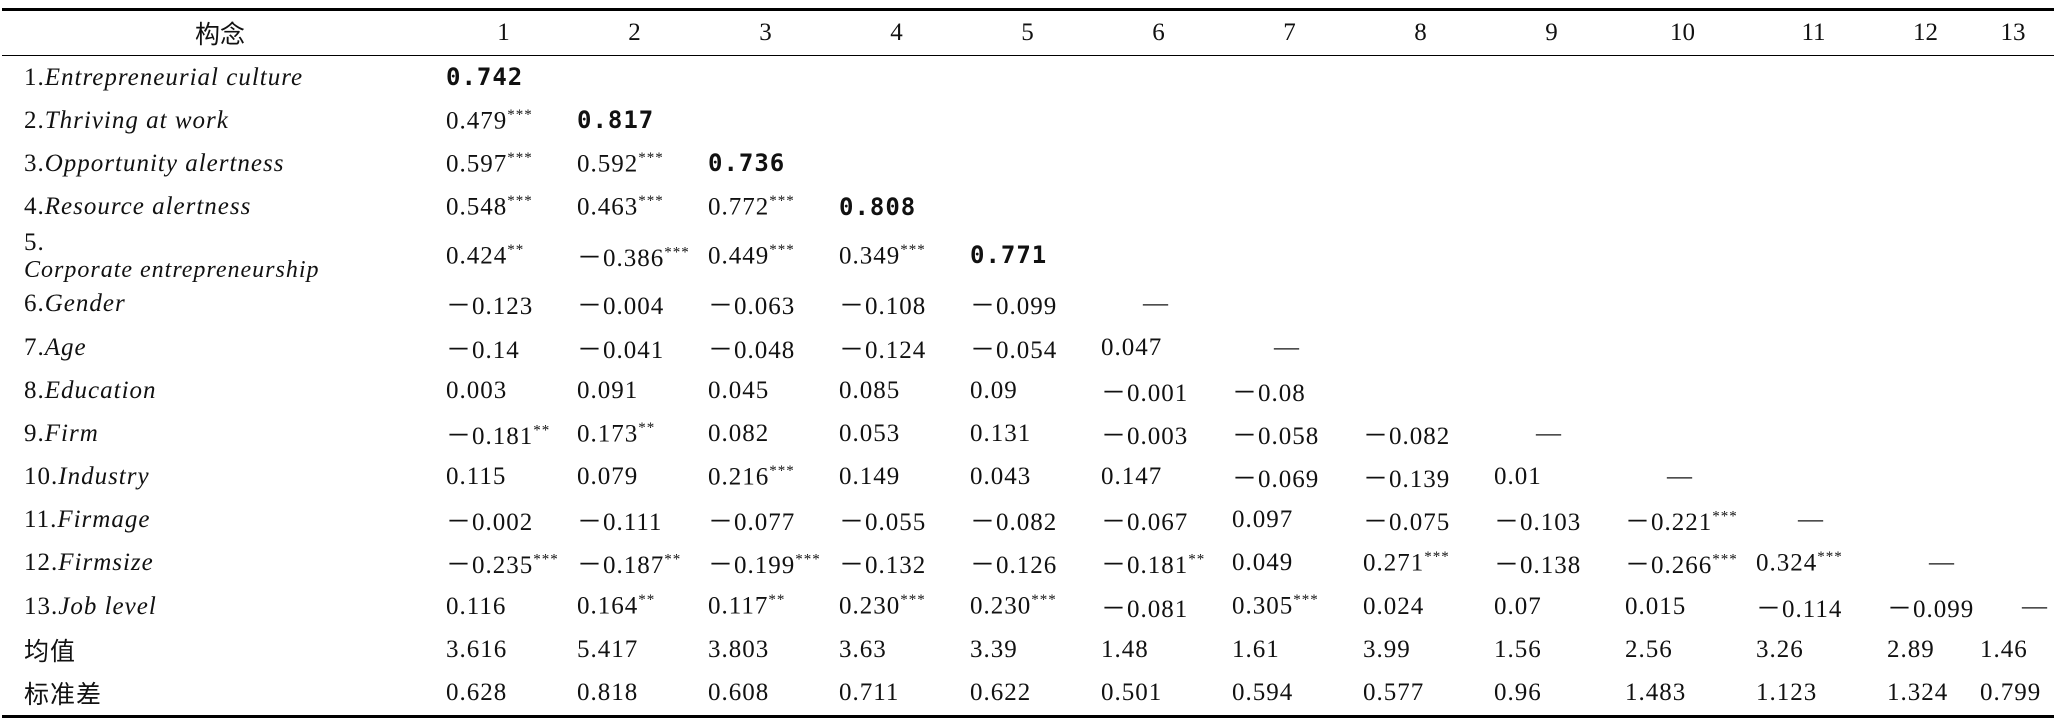 The height and width of the screenshot is (728, 2056). Describe the element at coordinates (1027, 520) in the screenshot. I see `value-cell: －0.082` at that location.